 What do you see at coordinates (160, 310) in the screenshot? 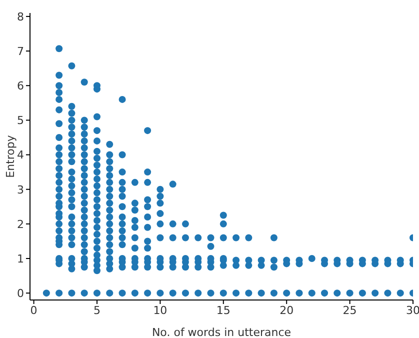
I see `x-tick-label: 10` at bounding box center [160, 310].